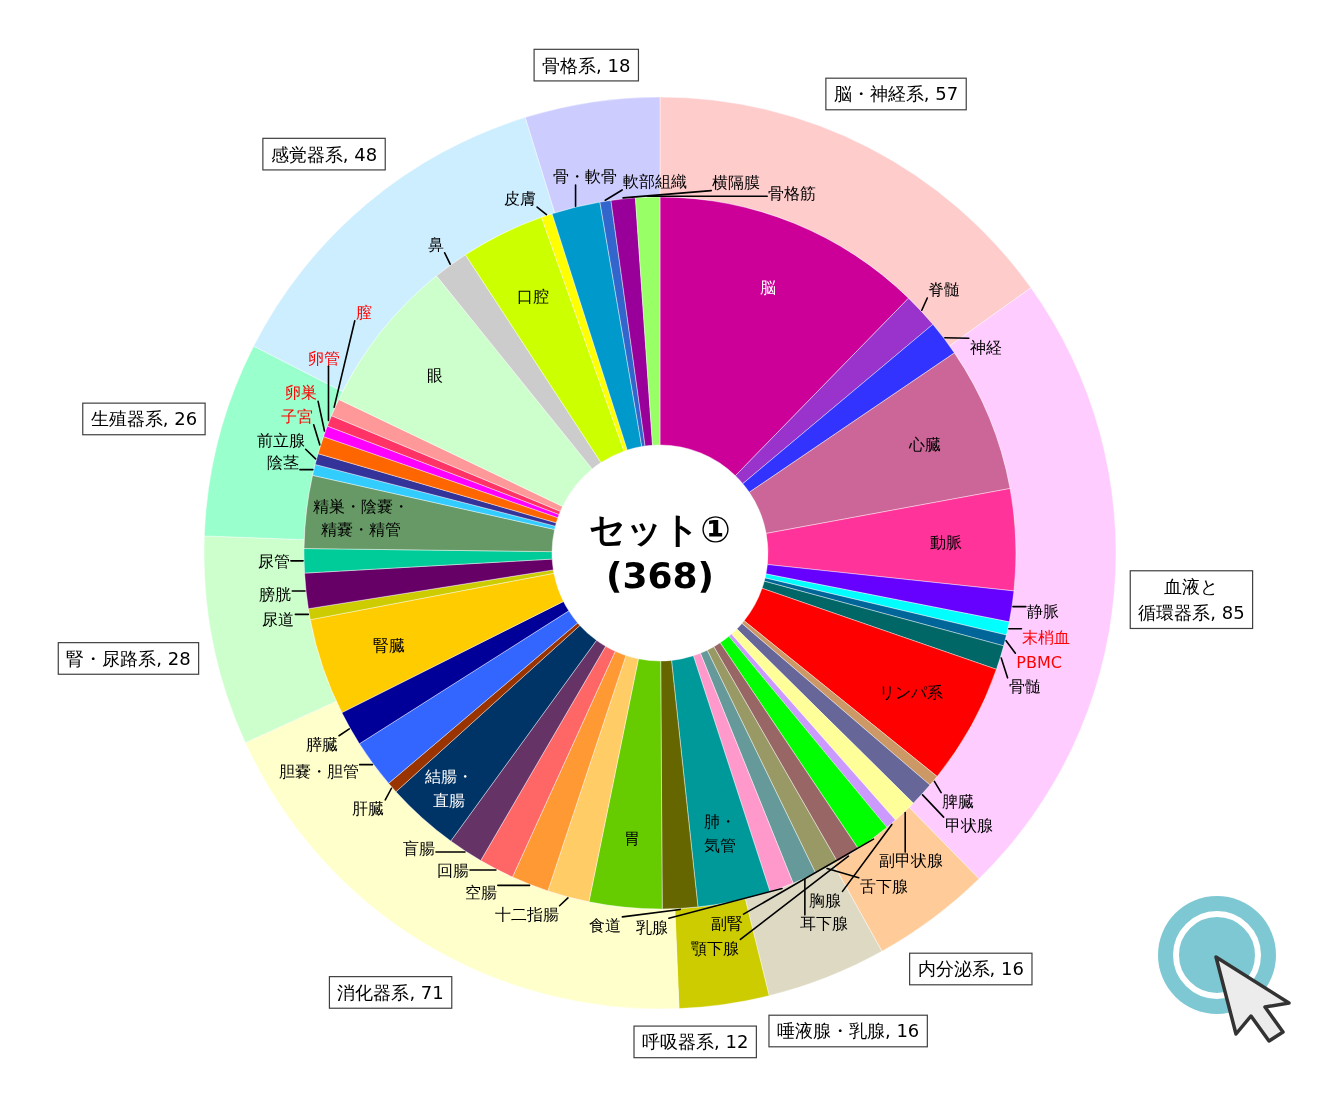 This screenshot has width=1328, height=1100. What do you see at coordinates (426, 992) in the screenshot?
I see `data-label: , 71` at bounding box center [426, 992].